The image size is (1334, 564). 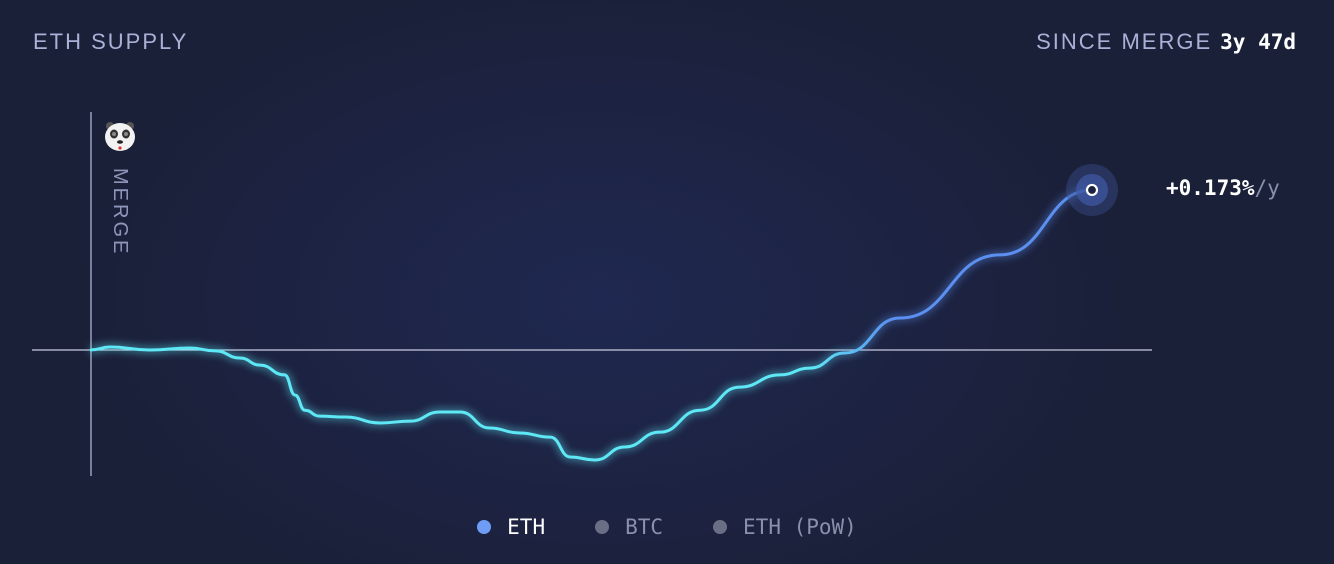 I want to click on endpoint-marker, so click(x=1092, y=190).